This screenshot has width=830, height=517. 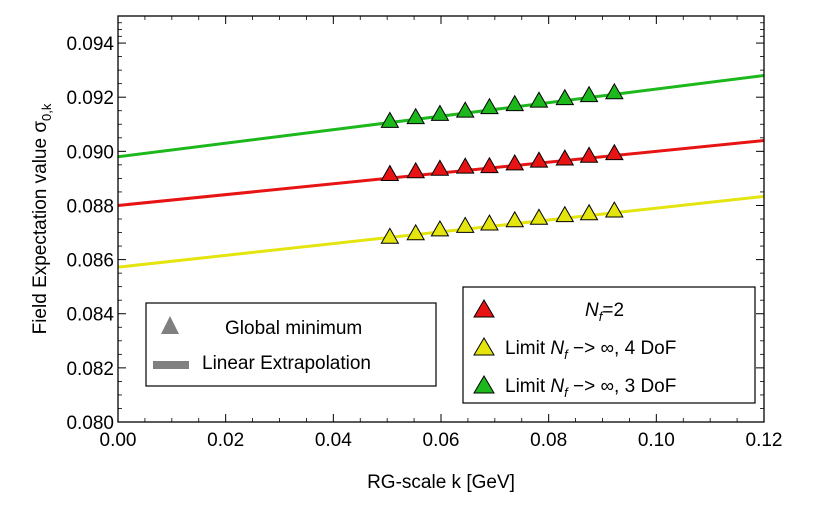 I want to click on legend-marker-icon, so click(x=170, y=325).